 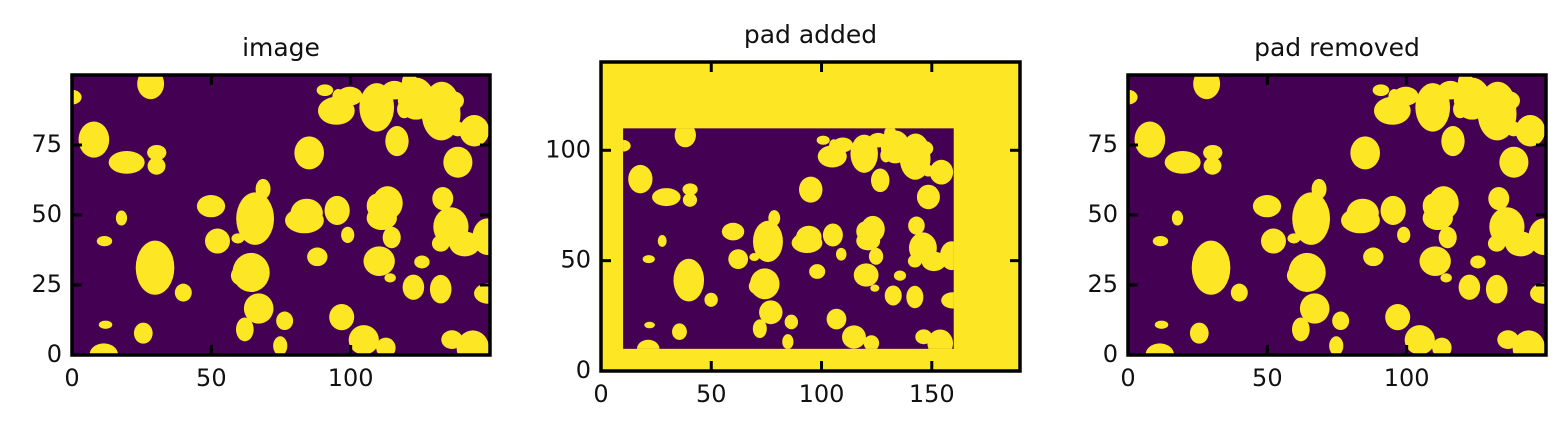 What do you see at coordinates (281, 47) in the screenshot?
I see `chart-title: image` at bounding box center [281, 47].